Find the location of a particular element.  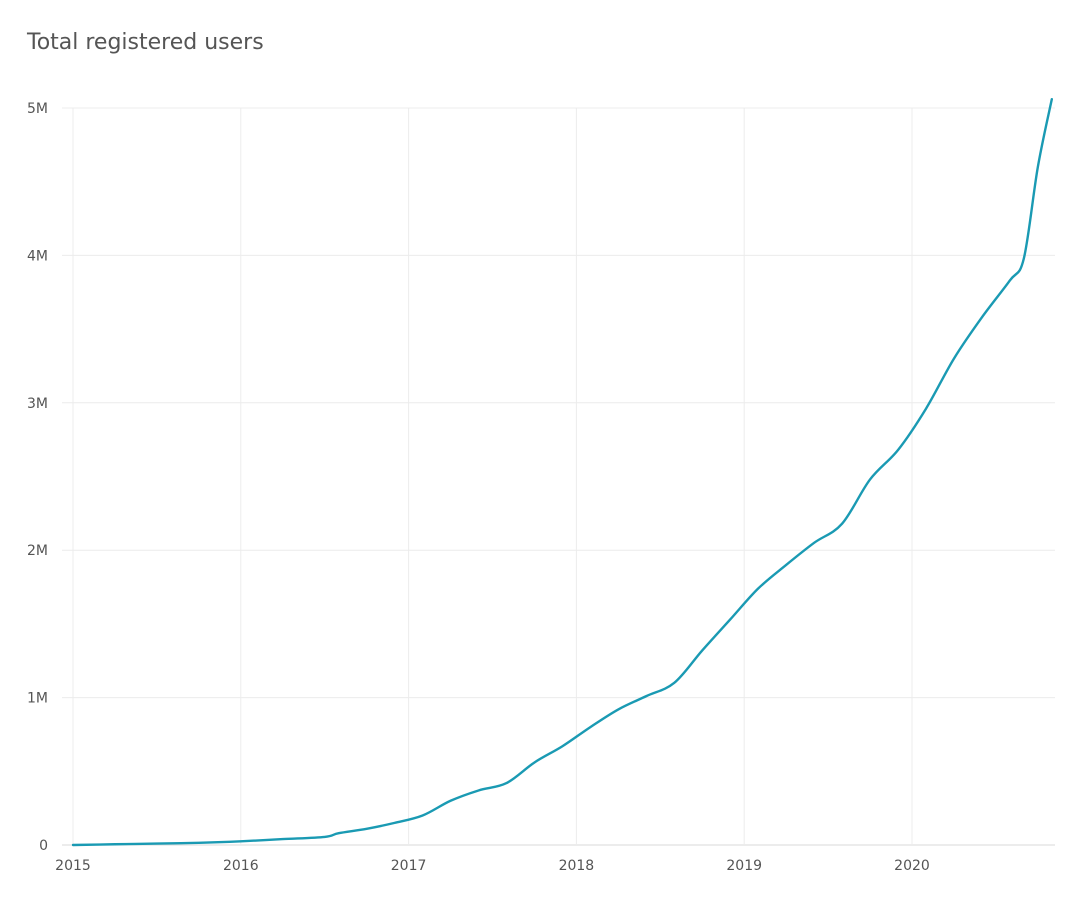

x-tick-label: 2019 is located at coordinates (744, 866).